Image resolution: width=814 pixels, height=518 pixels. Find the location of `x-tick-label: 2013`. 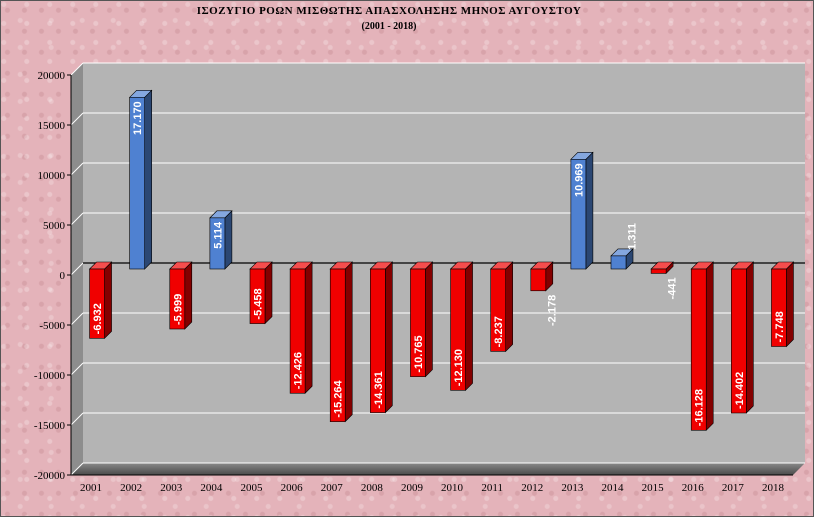

x-tick-label: 2013 is located at coordinates (572, 488).